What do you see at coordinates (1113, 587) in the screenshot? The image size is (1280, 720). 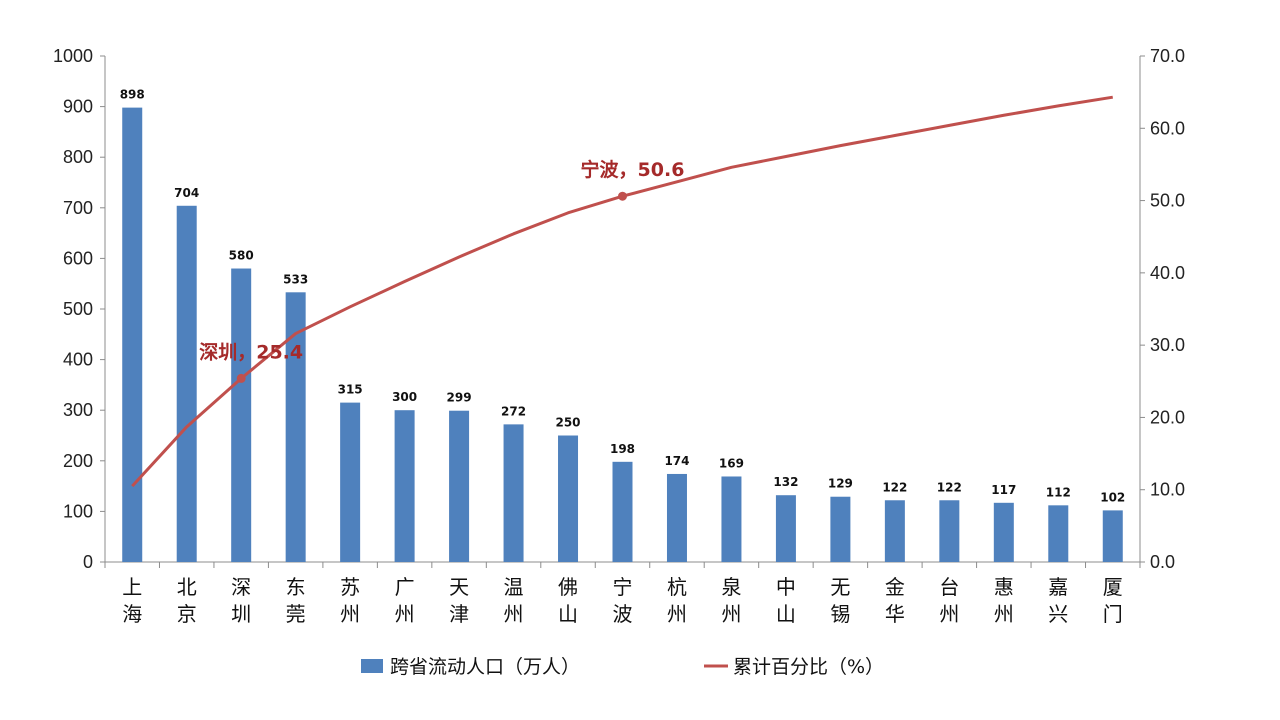 I see `x-tick-label: 厦` at bounding box center [1113, 587].